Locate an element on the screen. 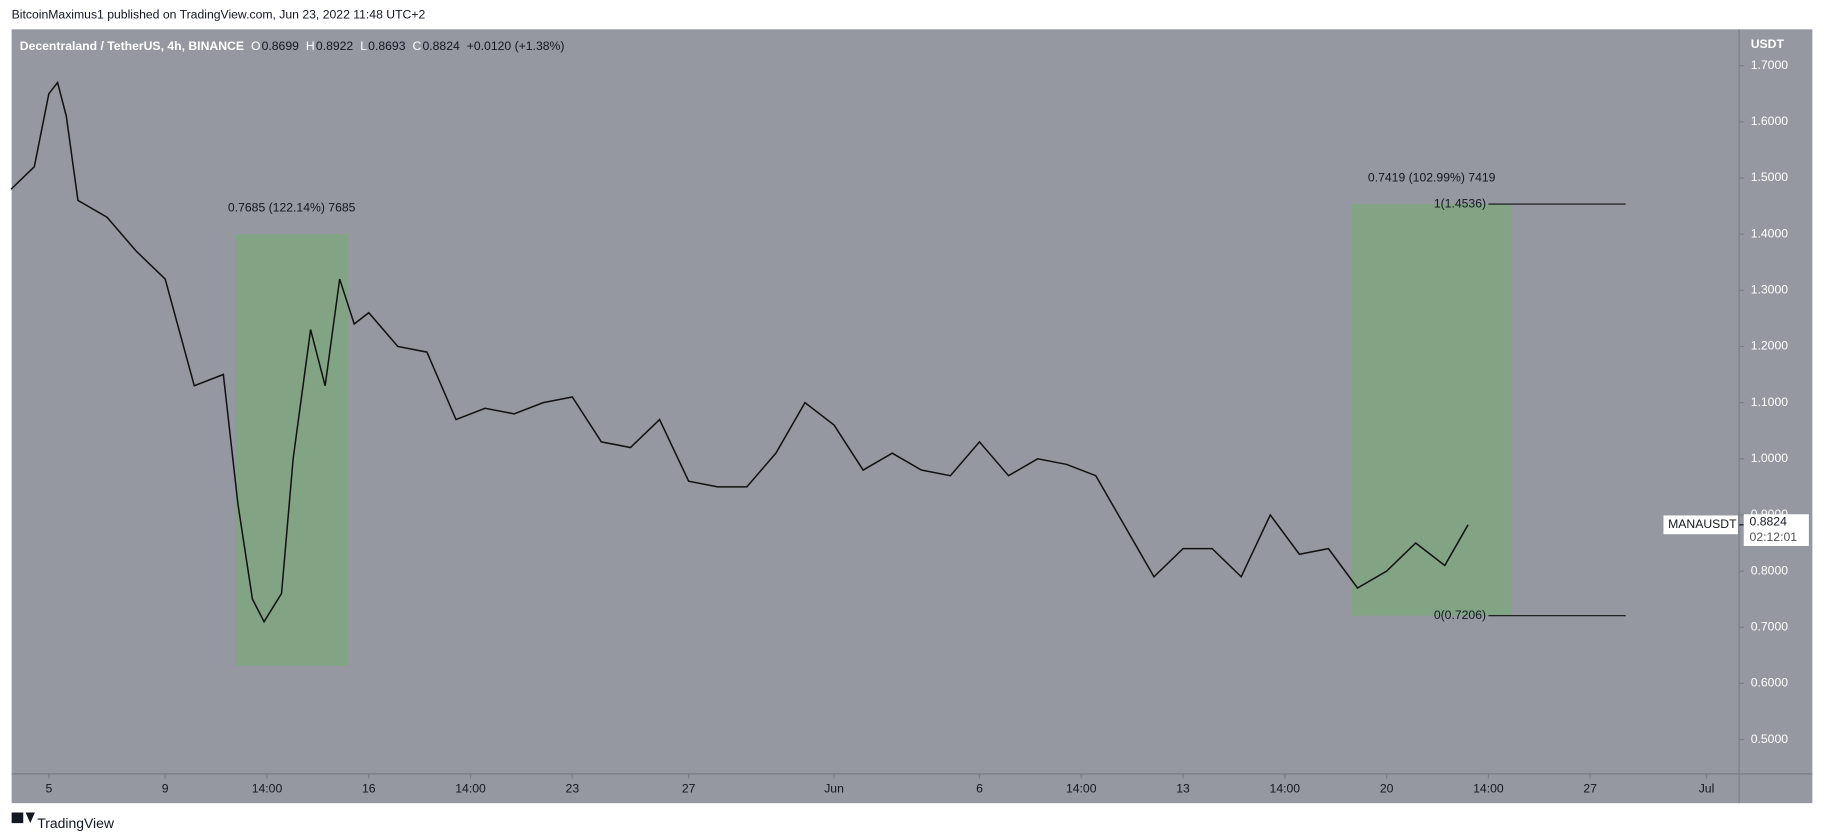  x-tick-label: 23 is located at coordinates (573, 788).